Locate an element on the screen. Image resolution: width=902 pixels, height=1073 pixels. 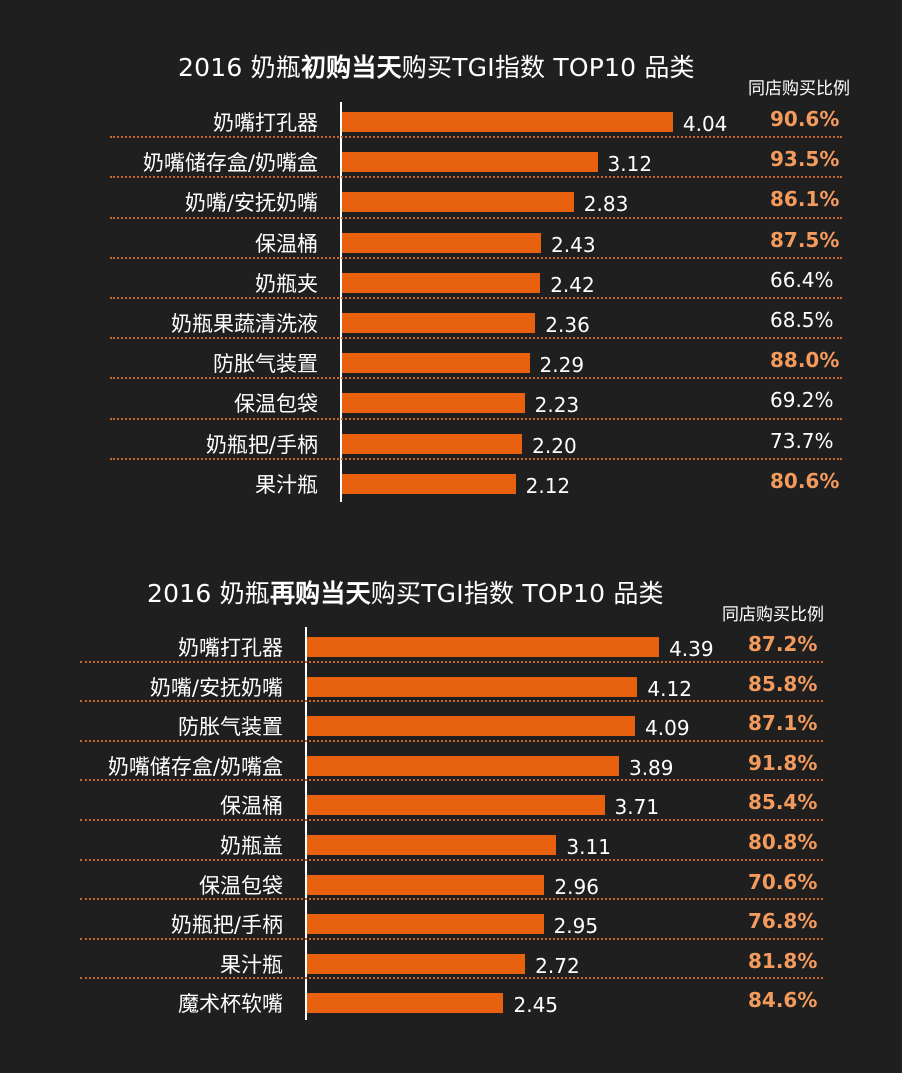
data-label: 3.12 is located at coordinates (630, 164).